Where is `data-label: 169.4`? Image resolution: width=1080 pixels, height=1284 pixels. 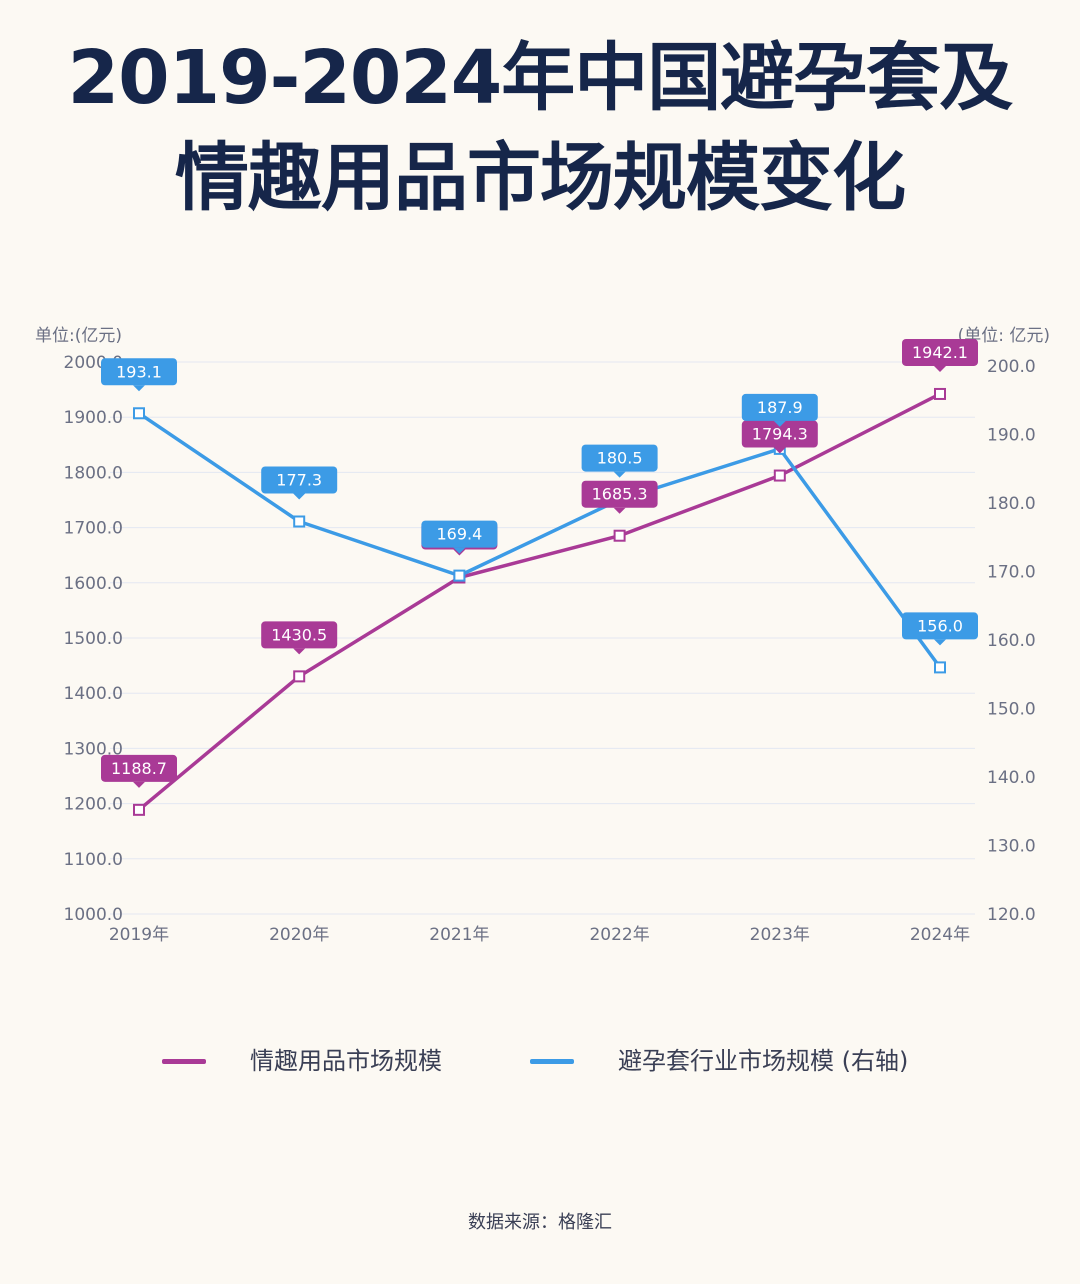 data-label: 169.4 is located at coordinates (459, 537).